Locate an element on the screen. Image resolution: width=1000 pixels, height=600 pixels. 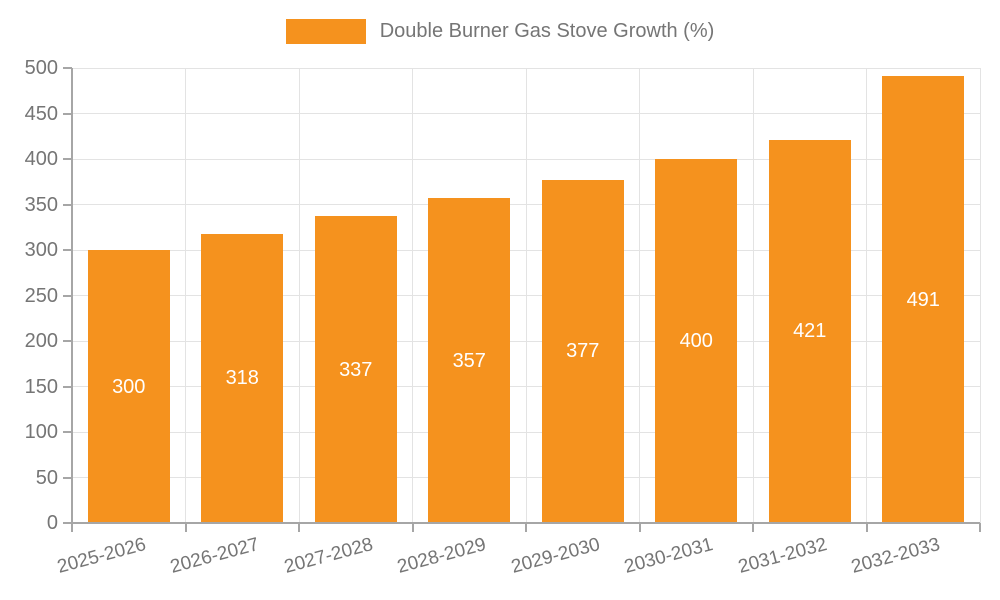
y-tick-label: 50 is located at coordinates (46, 477).